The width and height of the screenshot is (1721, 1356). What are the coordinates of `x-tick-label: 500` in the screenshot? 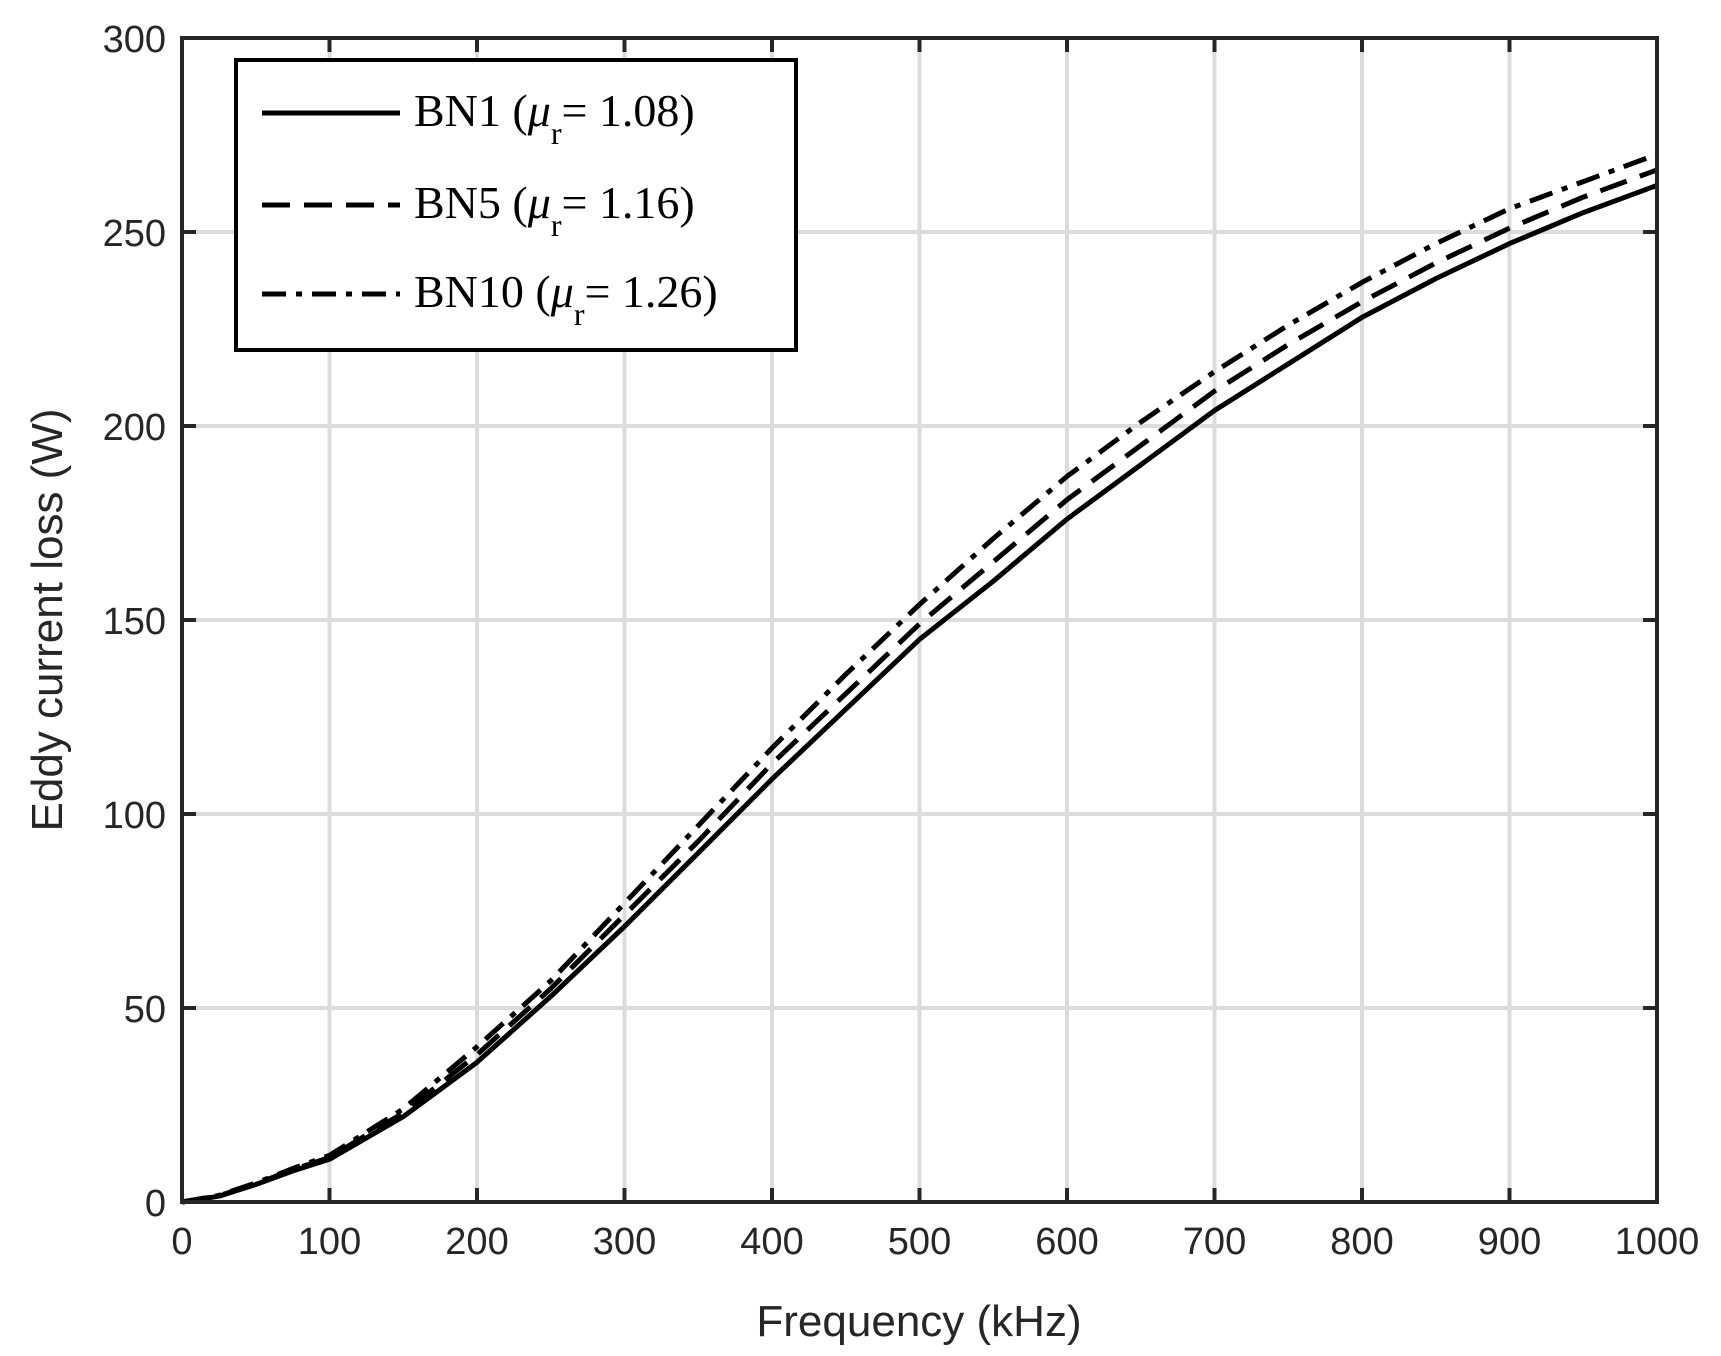 It's located at (919, 1242).